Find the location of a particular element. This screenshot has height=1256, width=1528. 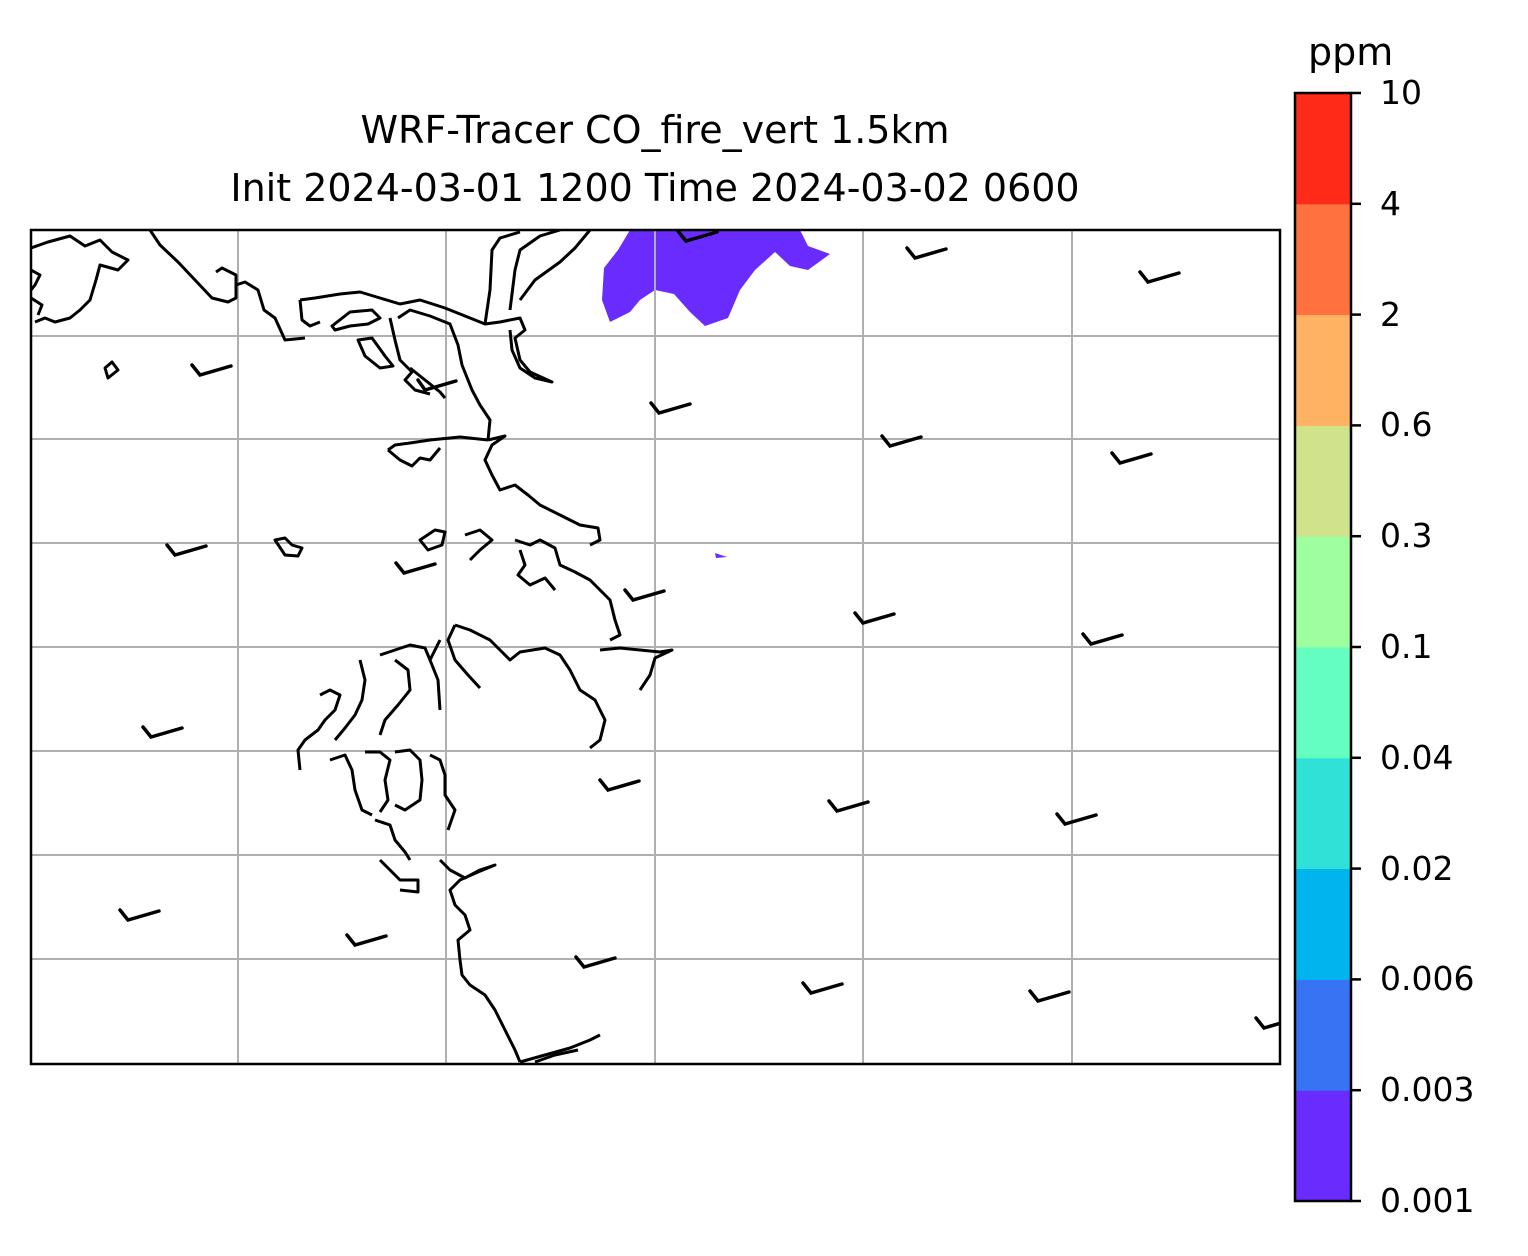

colorbar-tick-label: 0.6 is located at coordinates (1406, 425).